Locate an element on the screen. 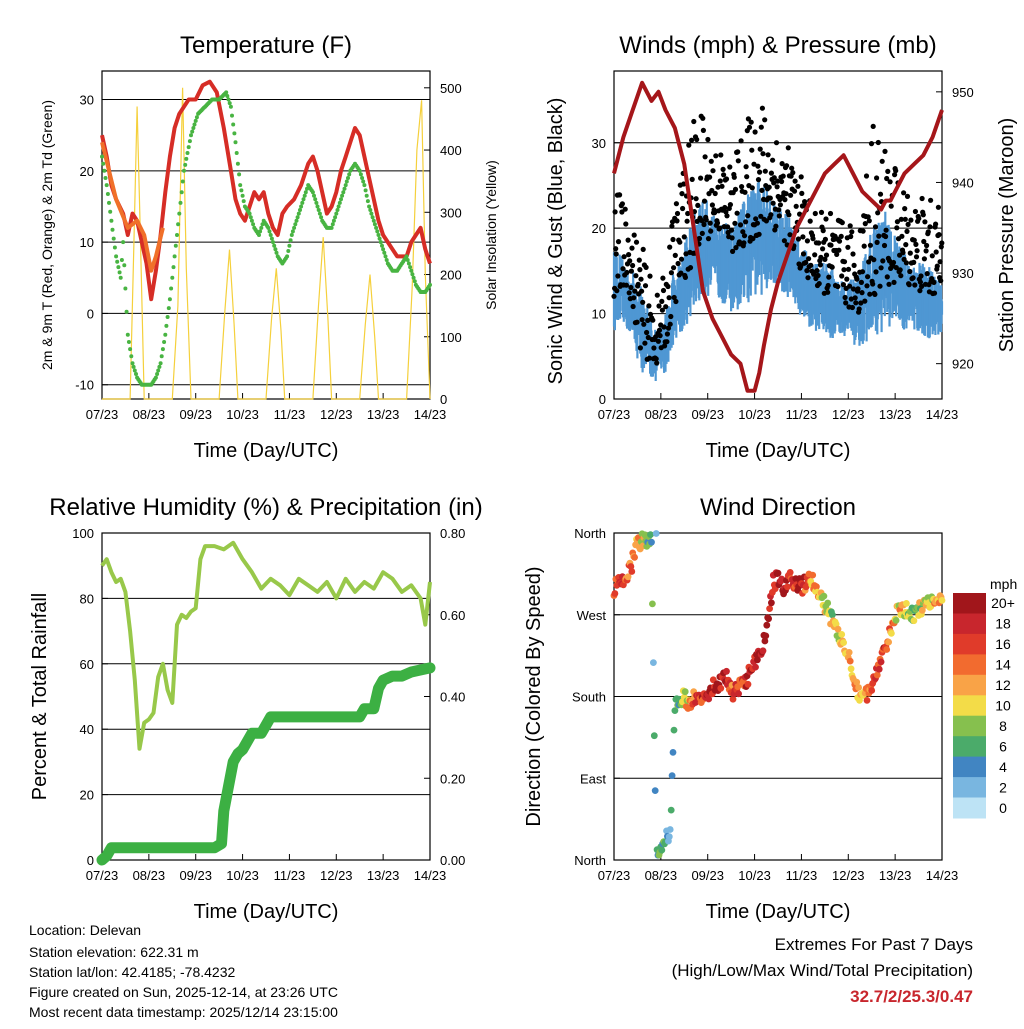 The width and height of the screenshot is (1024, 1029). x-tick-label: 08/23 is located at coordinates (149, 875).